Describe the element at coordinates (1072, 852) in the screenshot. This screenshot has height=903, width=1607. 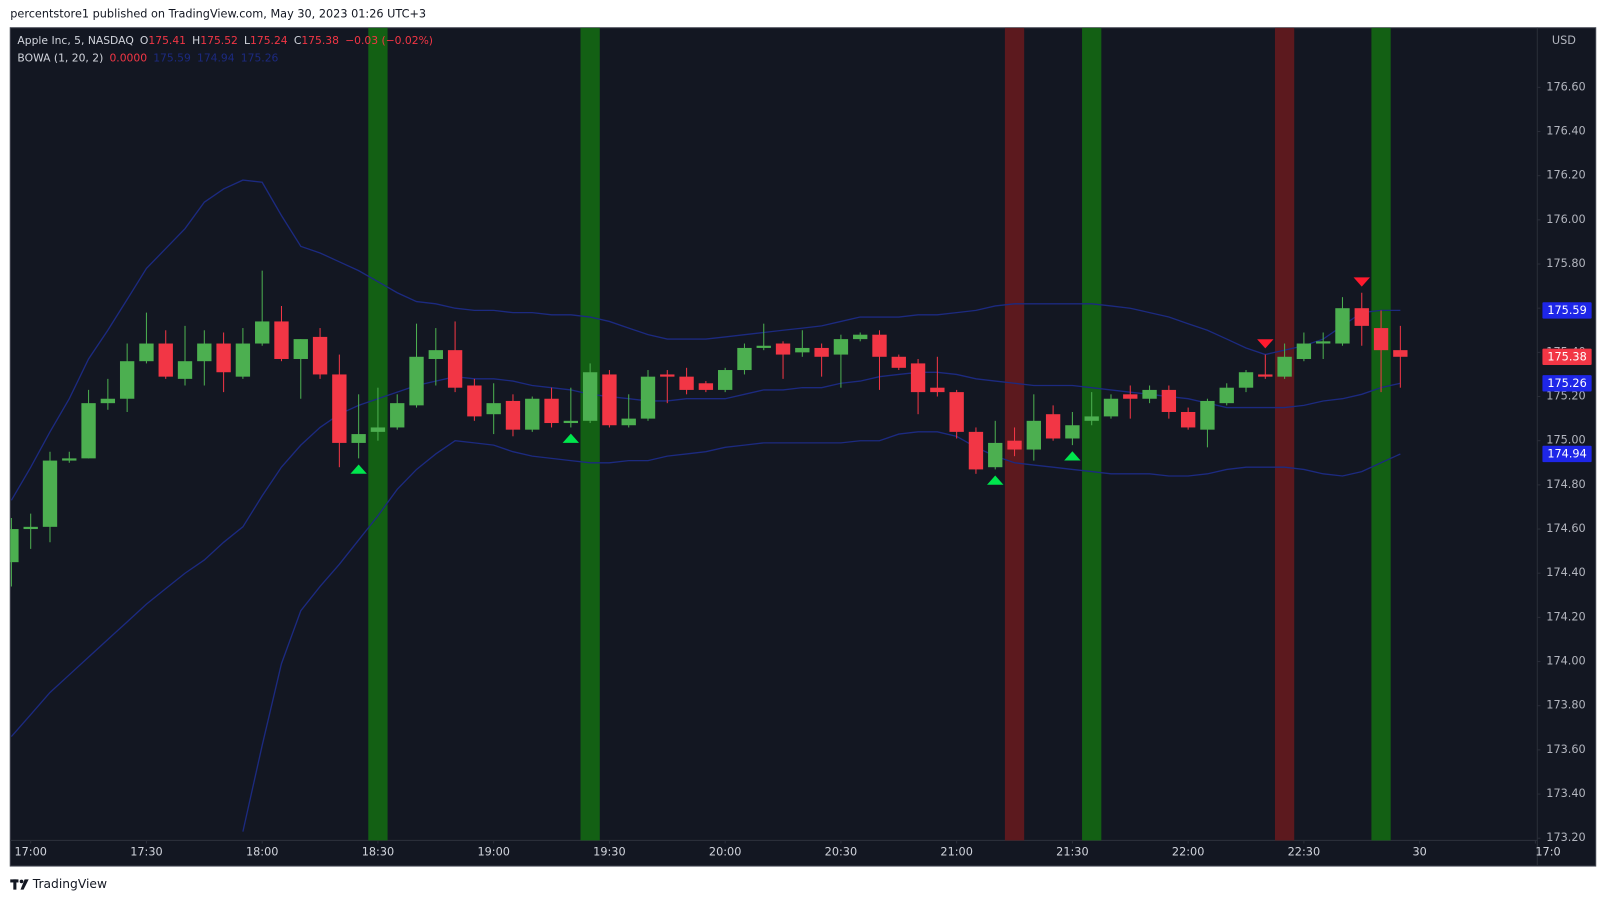
I see `x-tick-label: 21:30` at that location.